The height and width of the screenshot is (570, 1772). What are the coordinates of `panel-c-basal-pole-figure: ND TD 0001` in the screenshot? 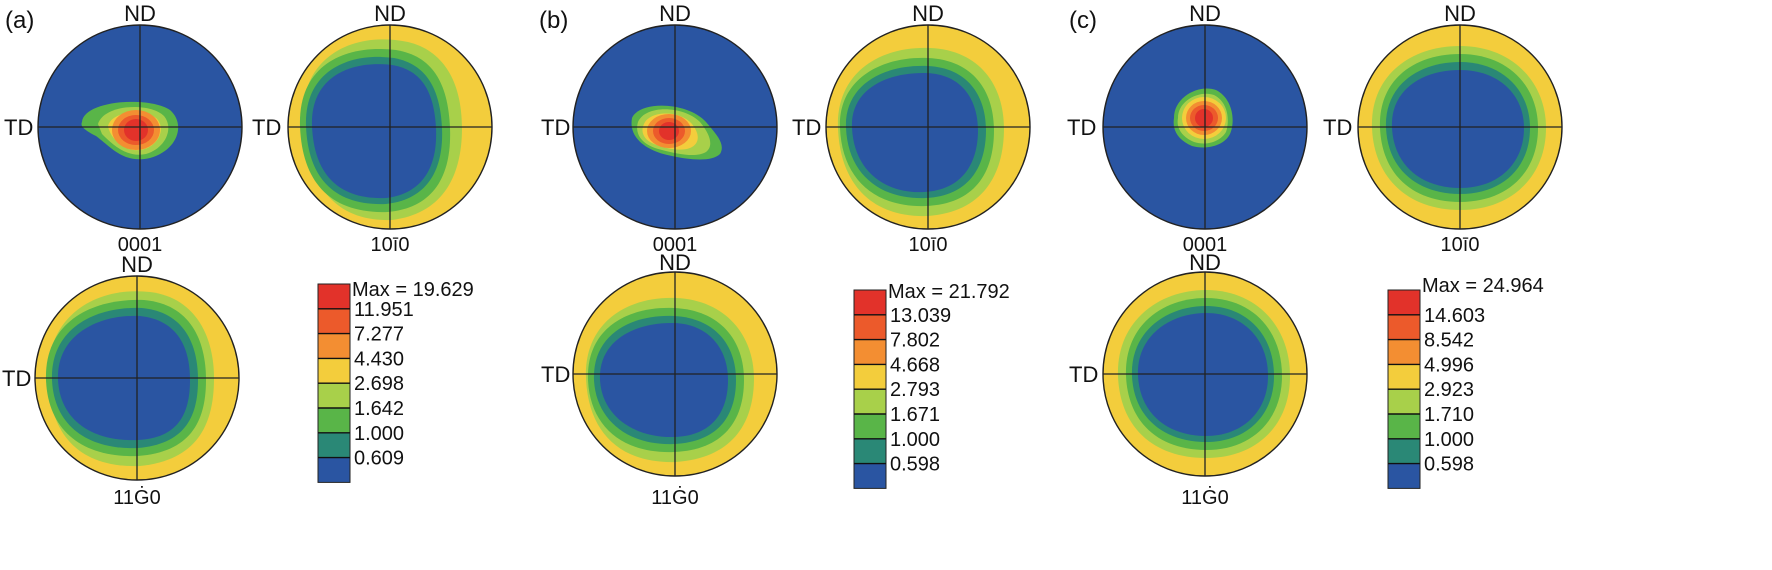 It's located at (1187, 128).